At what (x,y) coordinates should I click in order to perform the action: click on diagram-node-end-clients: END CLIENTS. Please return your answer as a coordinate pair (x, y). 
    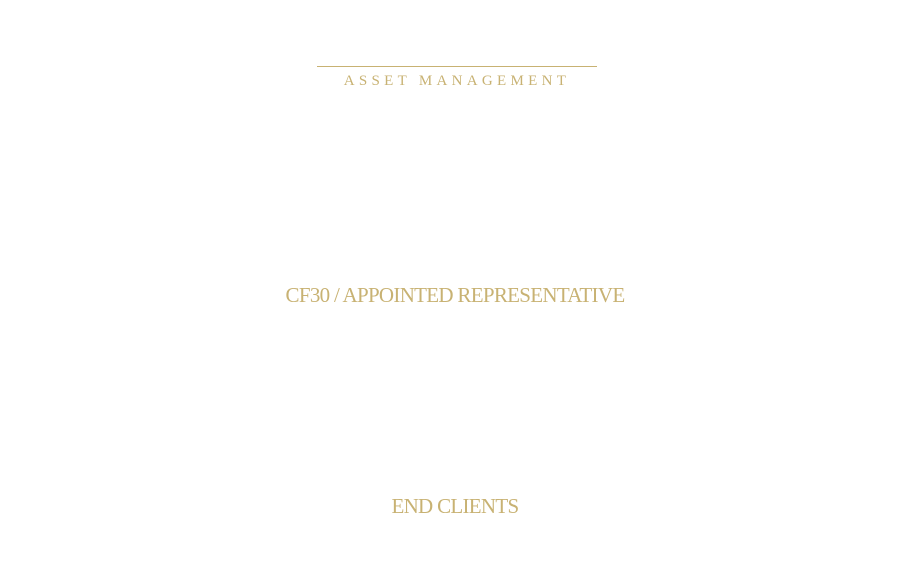
    Looking at the image, I should click on (455, 506).